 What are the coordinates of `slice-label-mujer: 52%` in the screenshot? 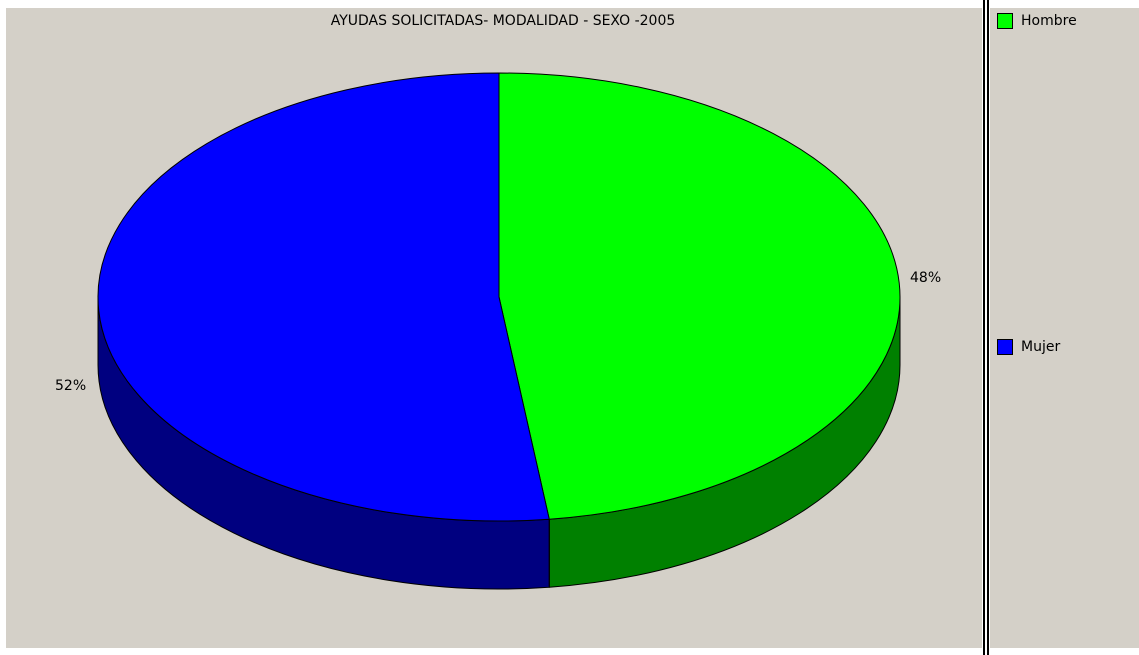 It's located at (71, 386).